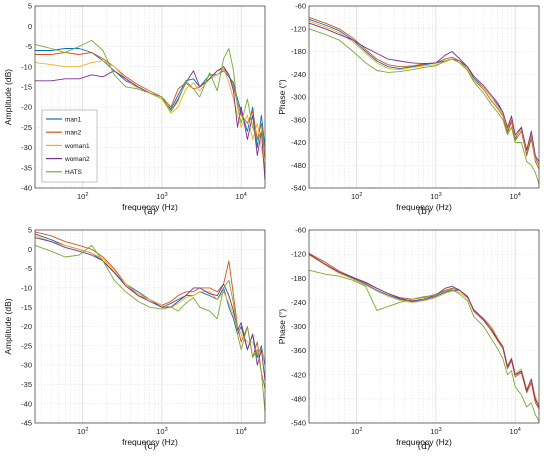  I want to click on panel-caption: (a), so click(150, 211).